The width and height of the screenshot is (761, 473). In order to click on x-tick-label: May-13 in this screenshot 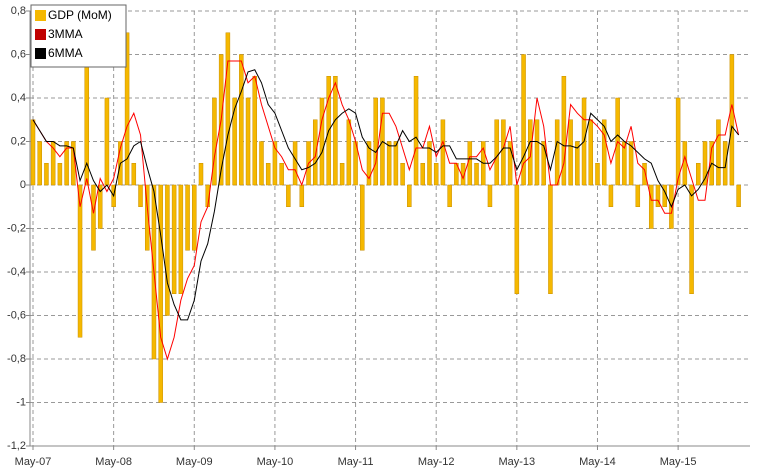, I will do `click(516, 462)`.